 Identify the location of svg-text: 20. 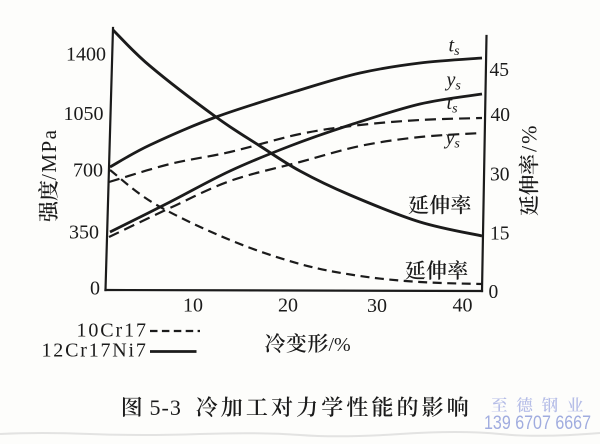
(288, 306).